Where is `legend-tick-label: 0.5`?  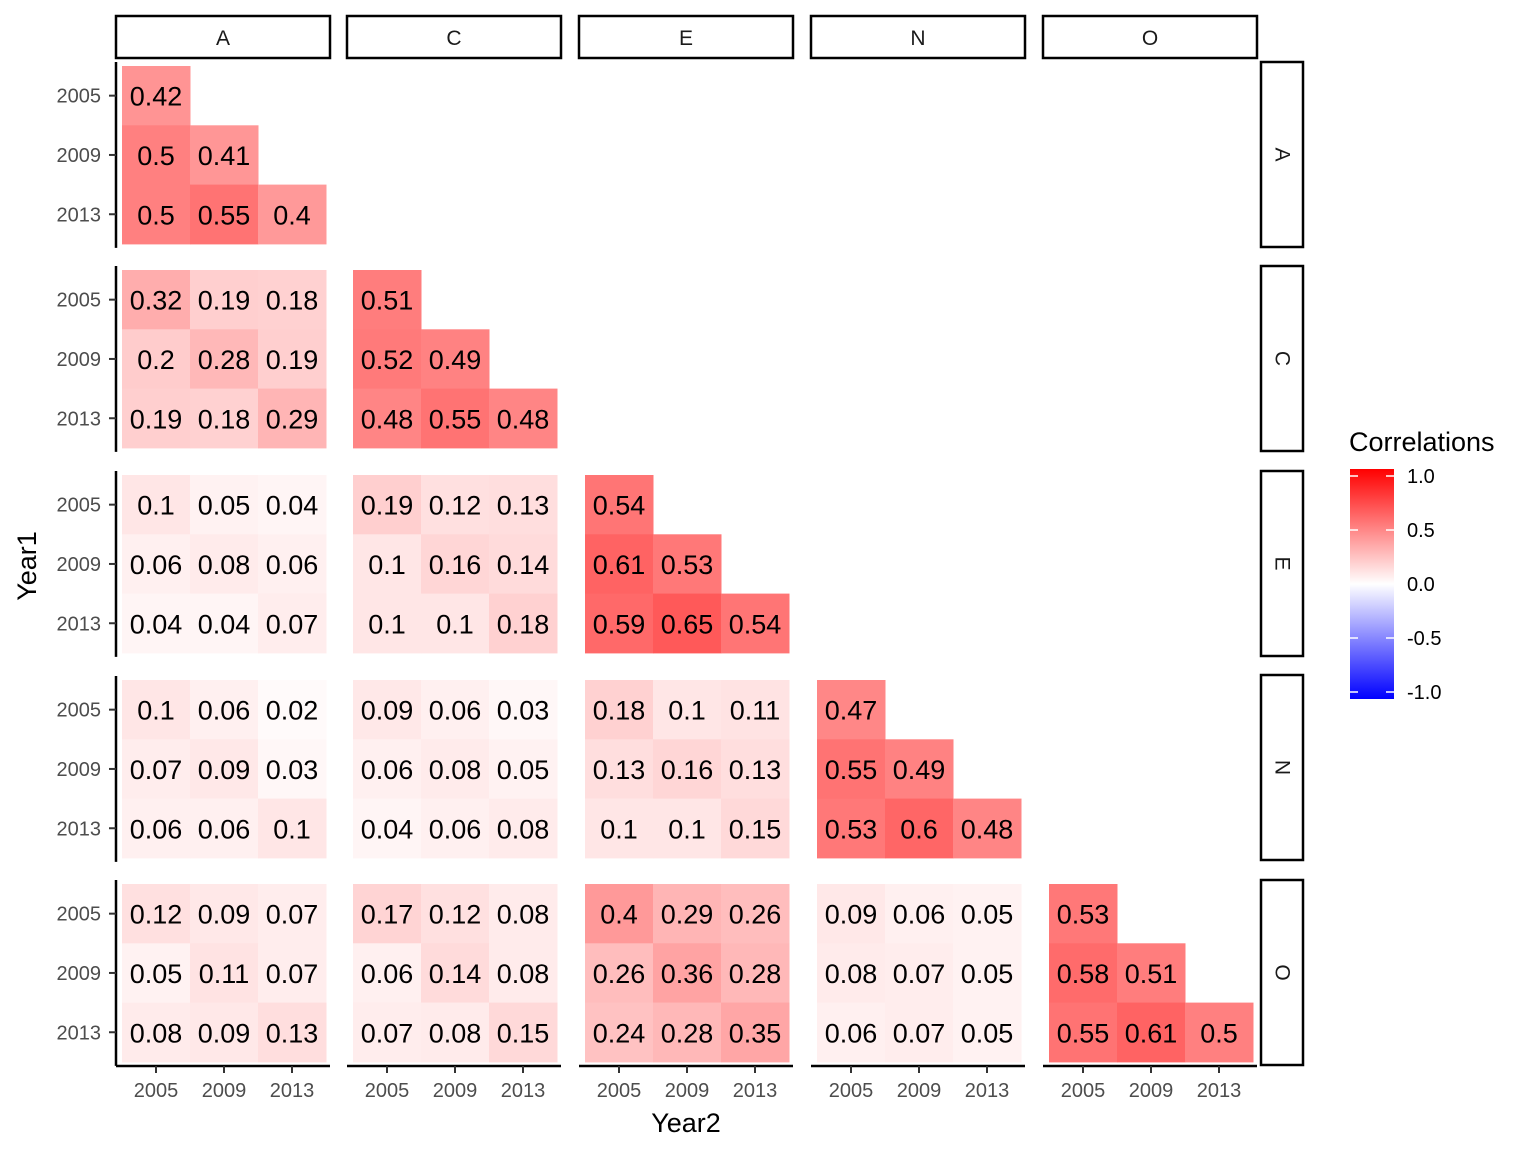 legend-tick-label: 0.5 is located at coordinates (1421, 531).